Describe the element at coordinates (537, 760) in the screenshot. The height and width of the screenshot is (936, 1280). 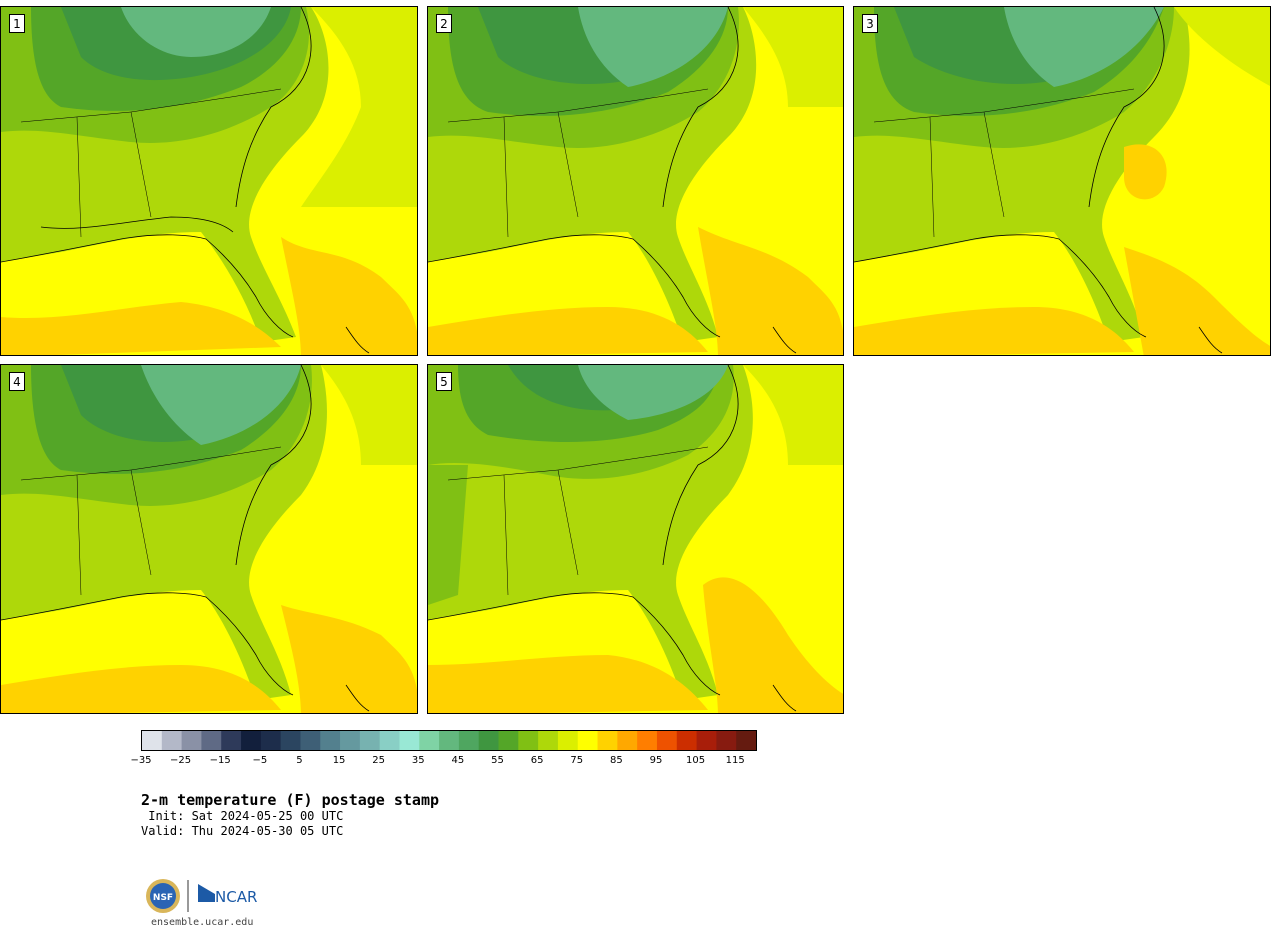
I see `colorbar-tick: 65` at that location.